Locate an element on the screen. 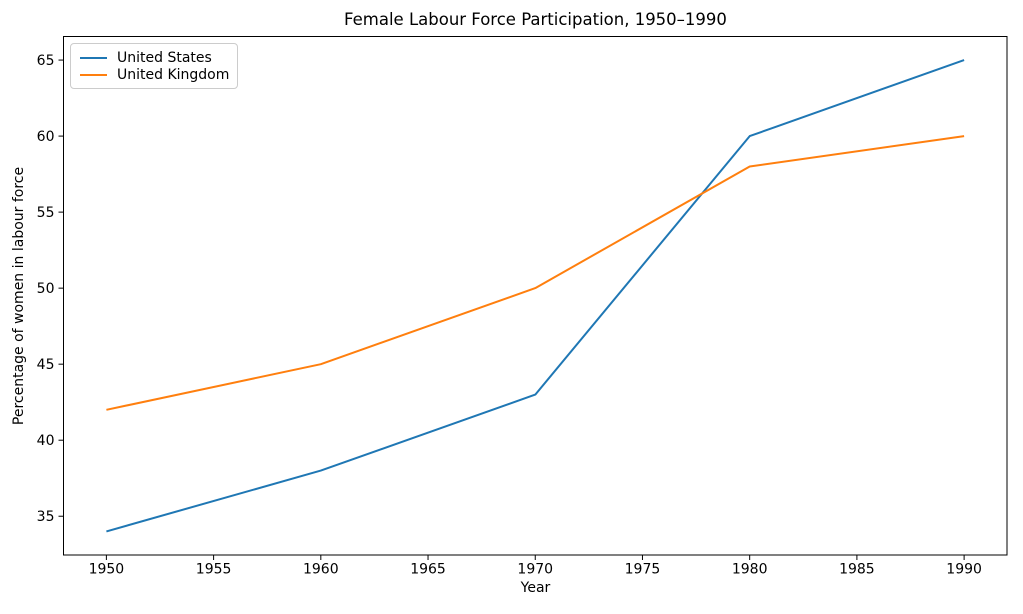  x-tick-label: 1965 is located at coordinates (428, 570).